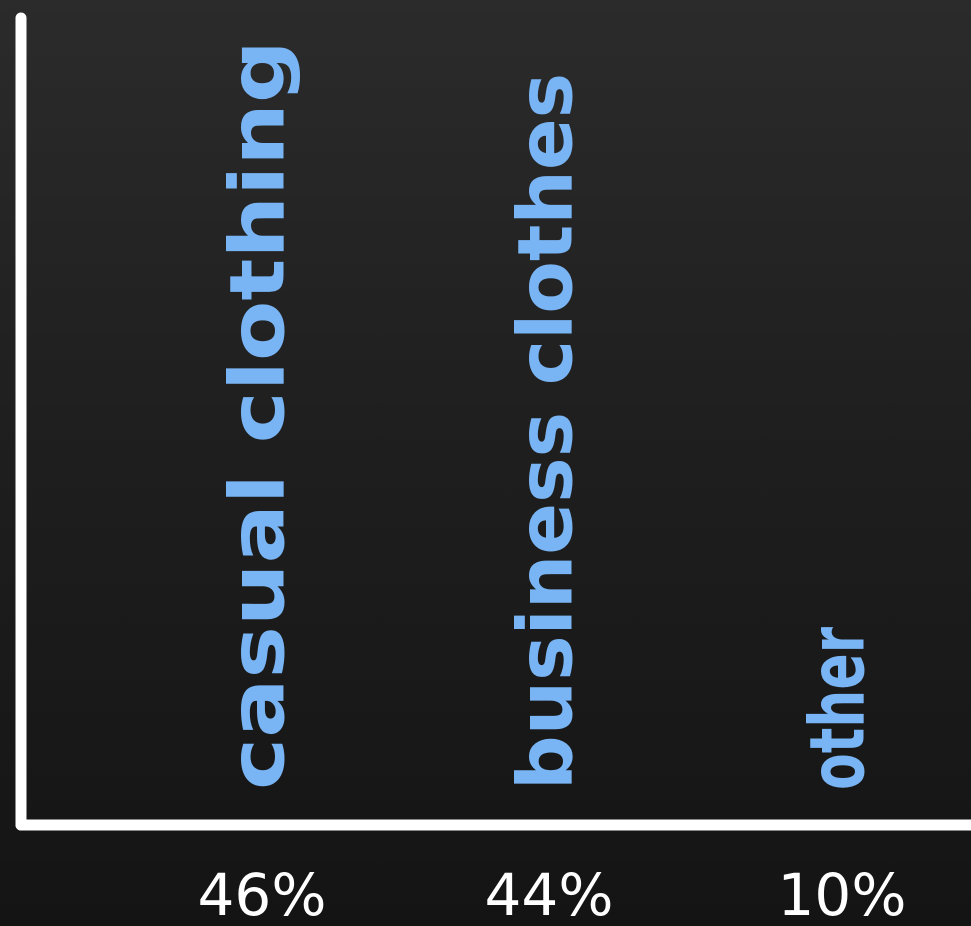 The image size is (971, 926). Describe the element at coordinates (549, 893) in the screenshot. I see `value-label-1: 44%` at that location.